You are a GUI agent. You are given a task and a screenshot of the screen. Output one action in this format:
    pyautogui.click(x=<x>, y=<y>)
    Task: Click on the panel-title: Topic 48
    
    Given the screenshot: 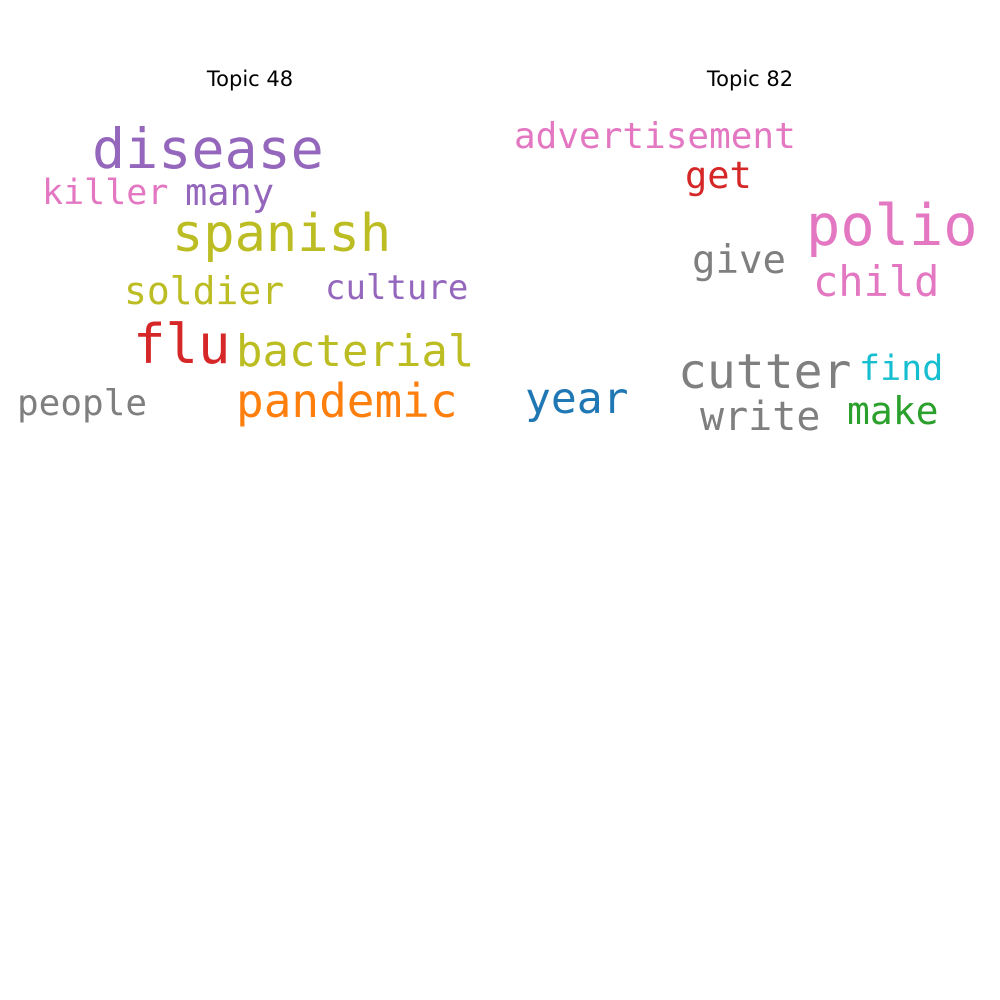 What is the action you would take?
    pyautogui.click(x=250, y=79)
    